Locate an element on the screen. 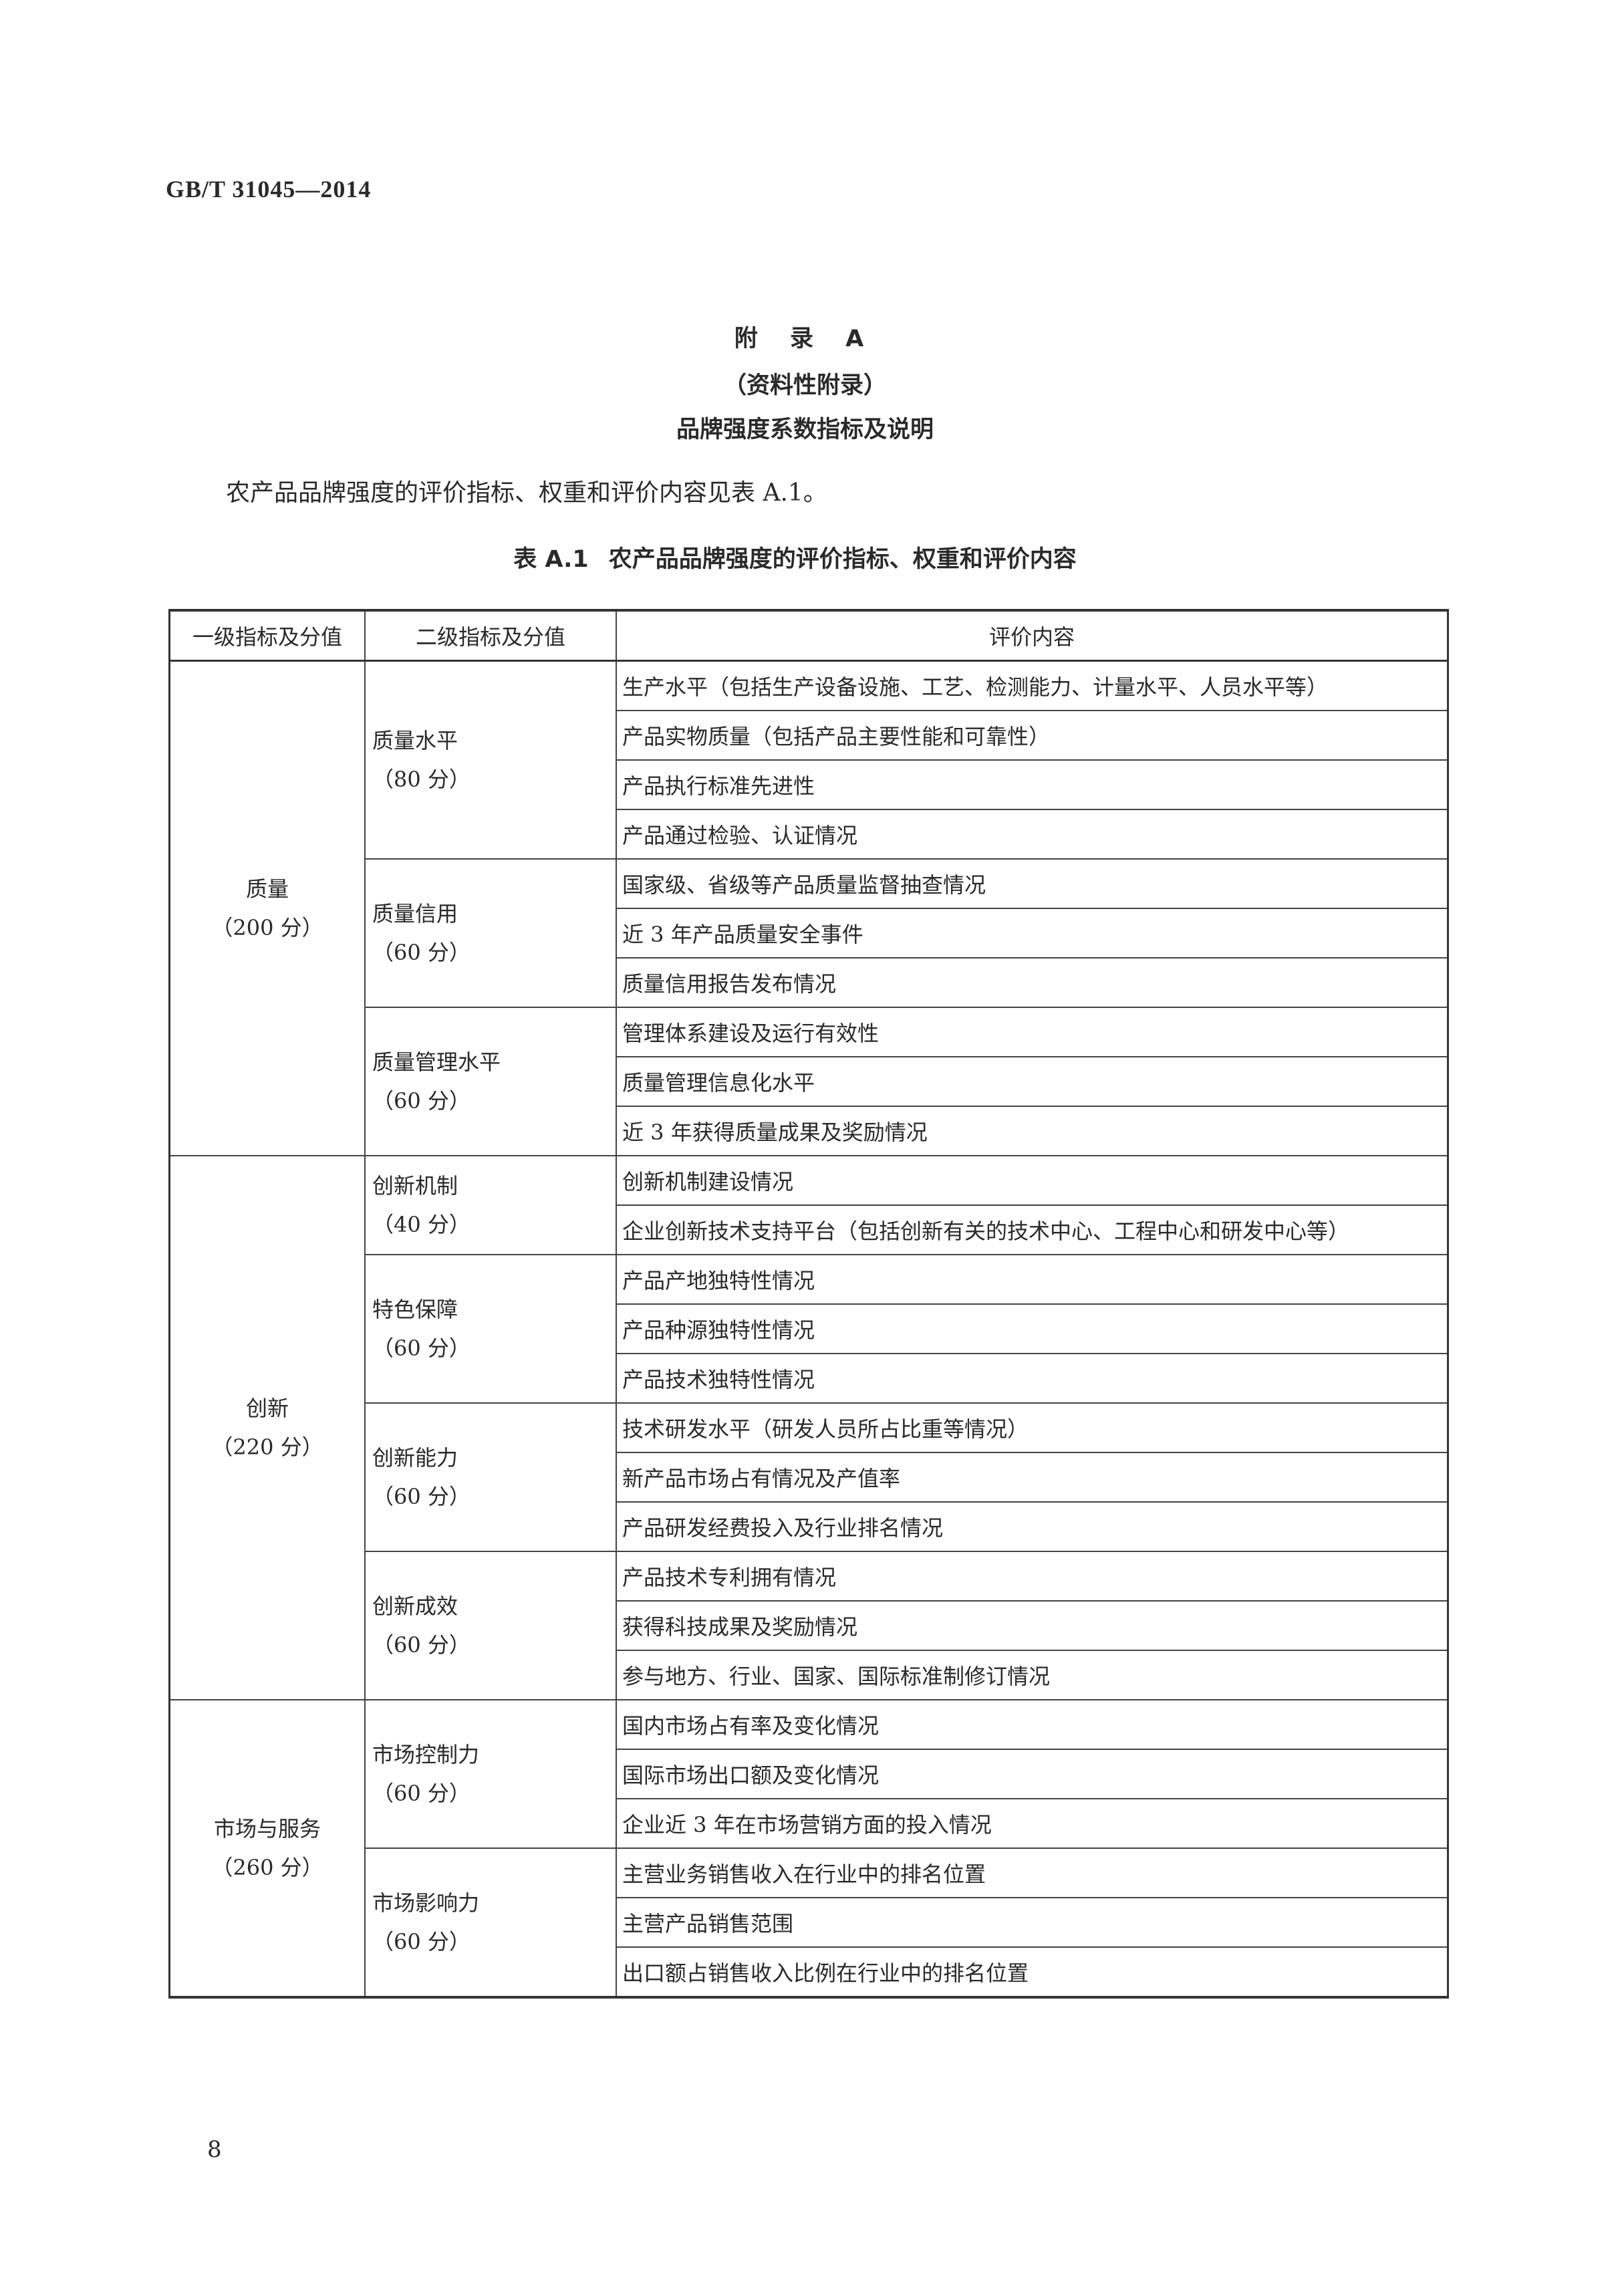 Image resolution: width=1610 pixels, height=2296 pixels. table-row: 质量管理水平 （60 分） 管理体系建设及运行有效性 is located at coordinates (809, 1081).